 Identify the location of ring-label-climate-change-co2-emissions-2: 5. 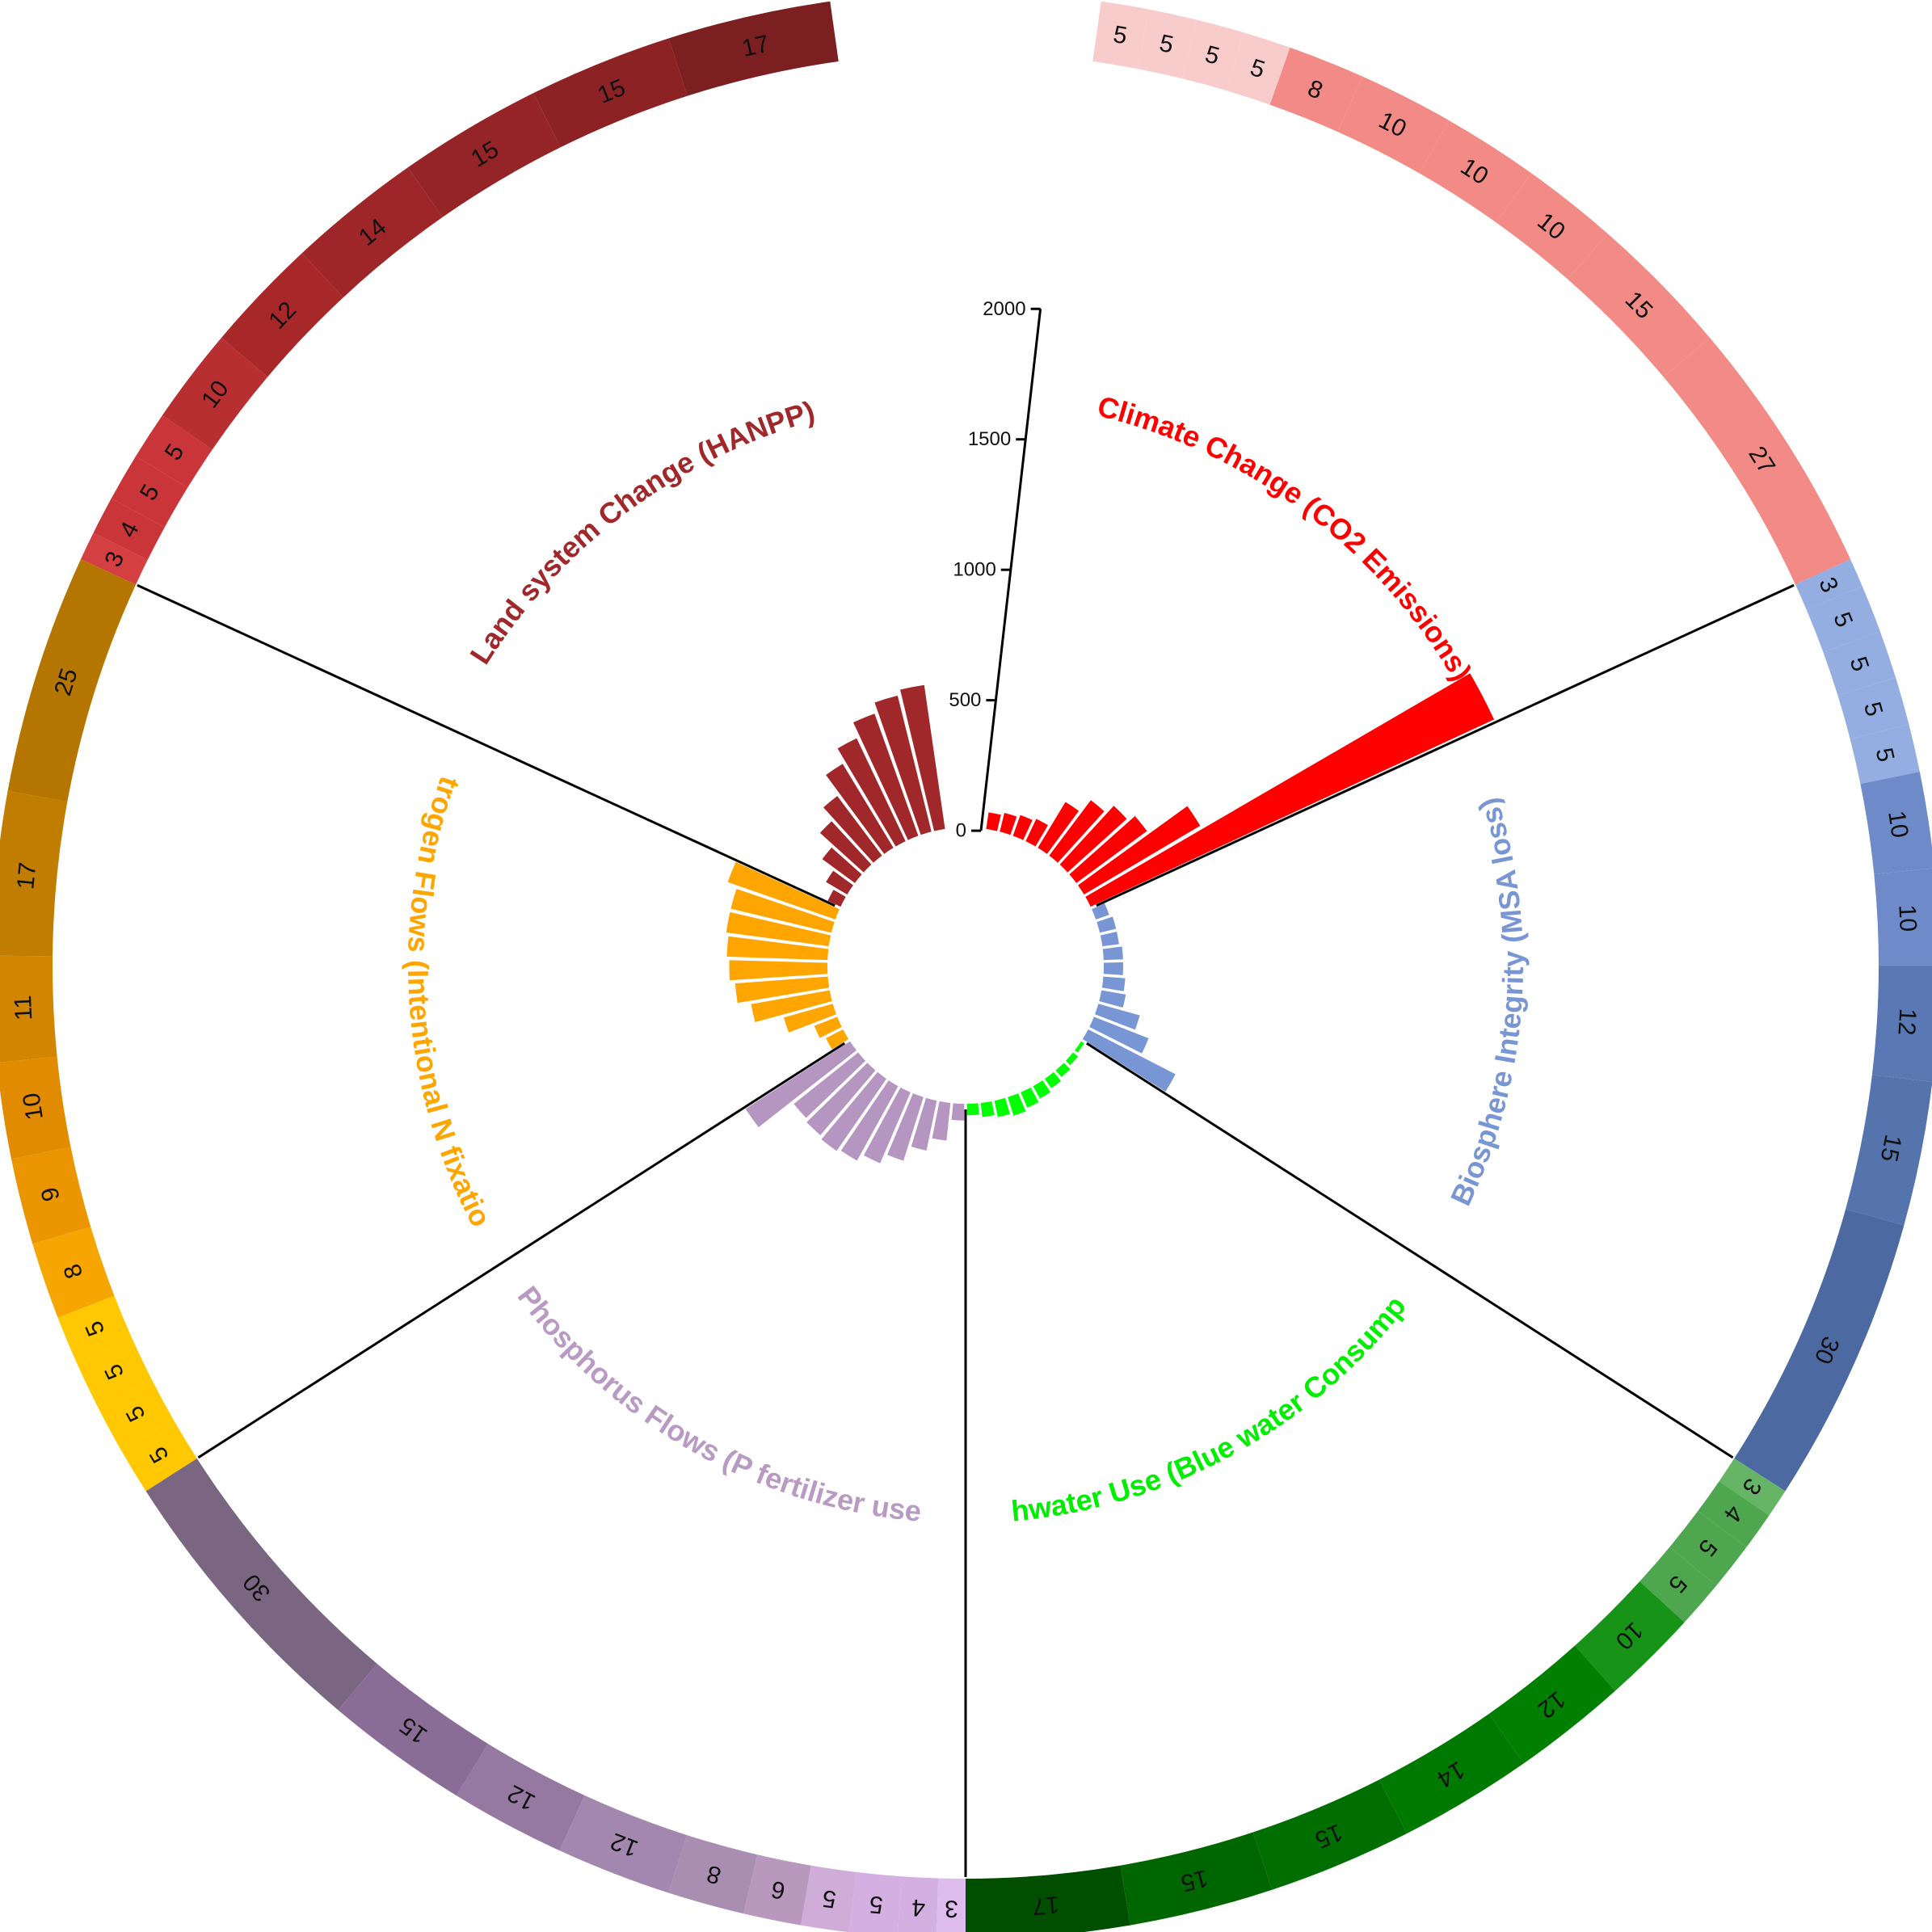
(1166, 44).